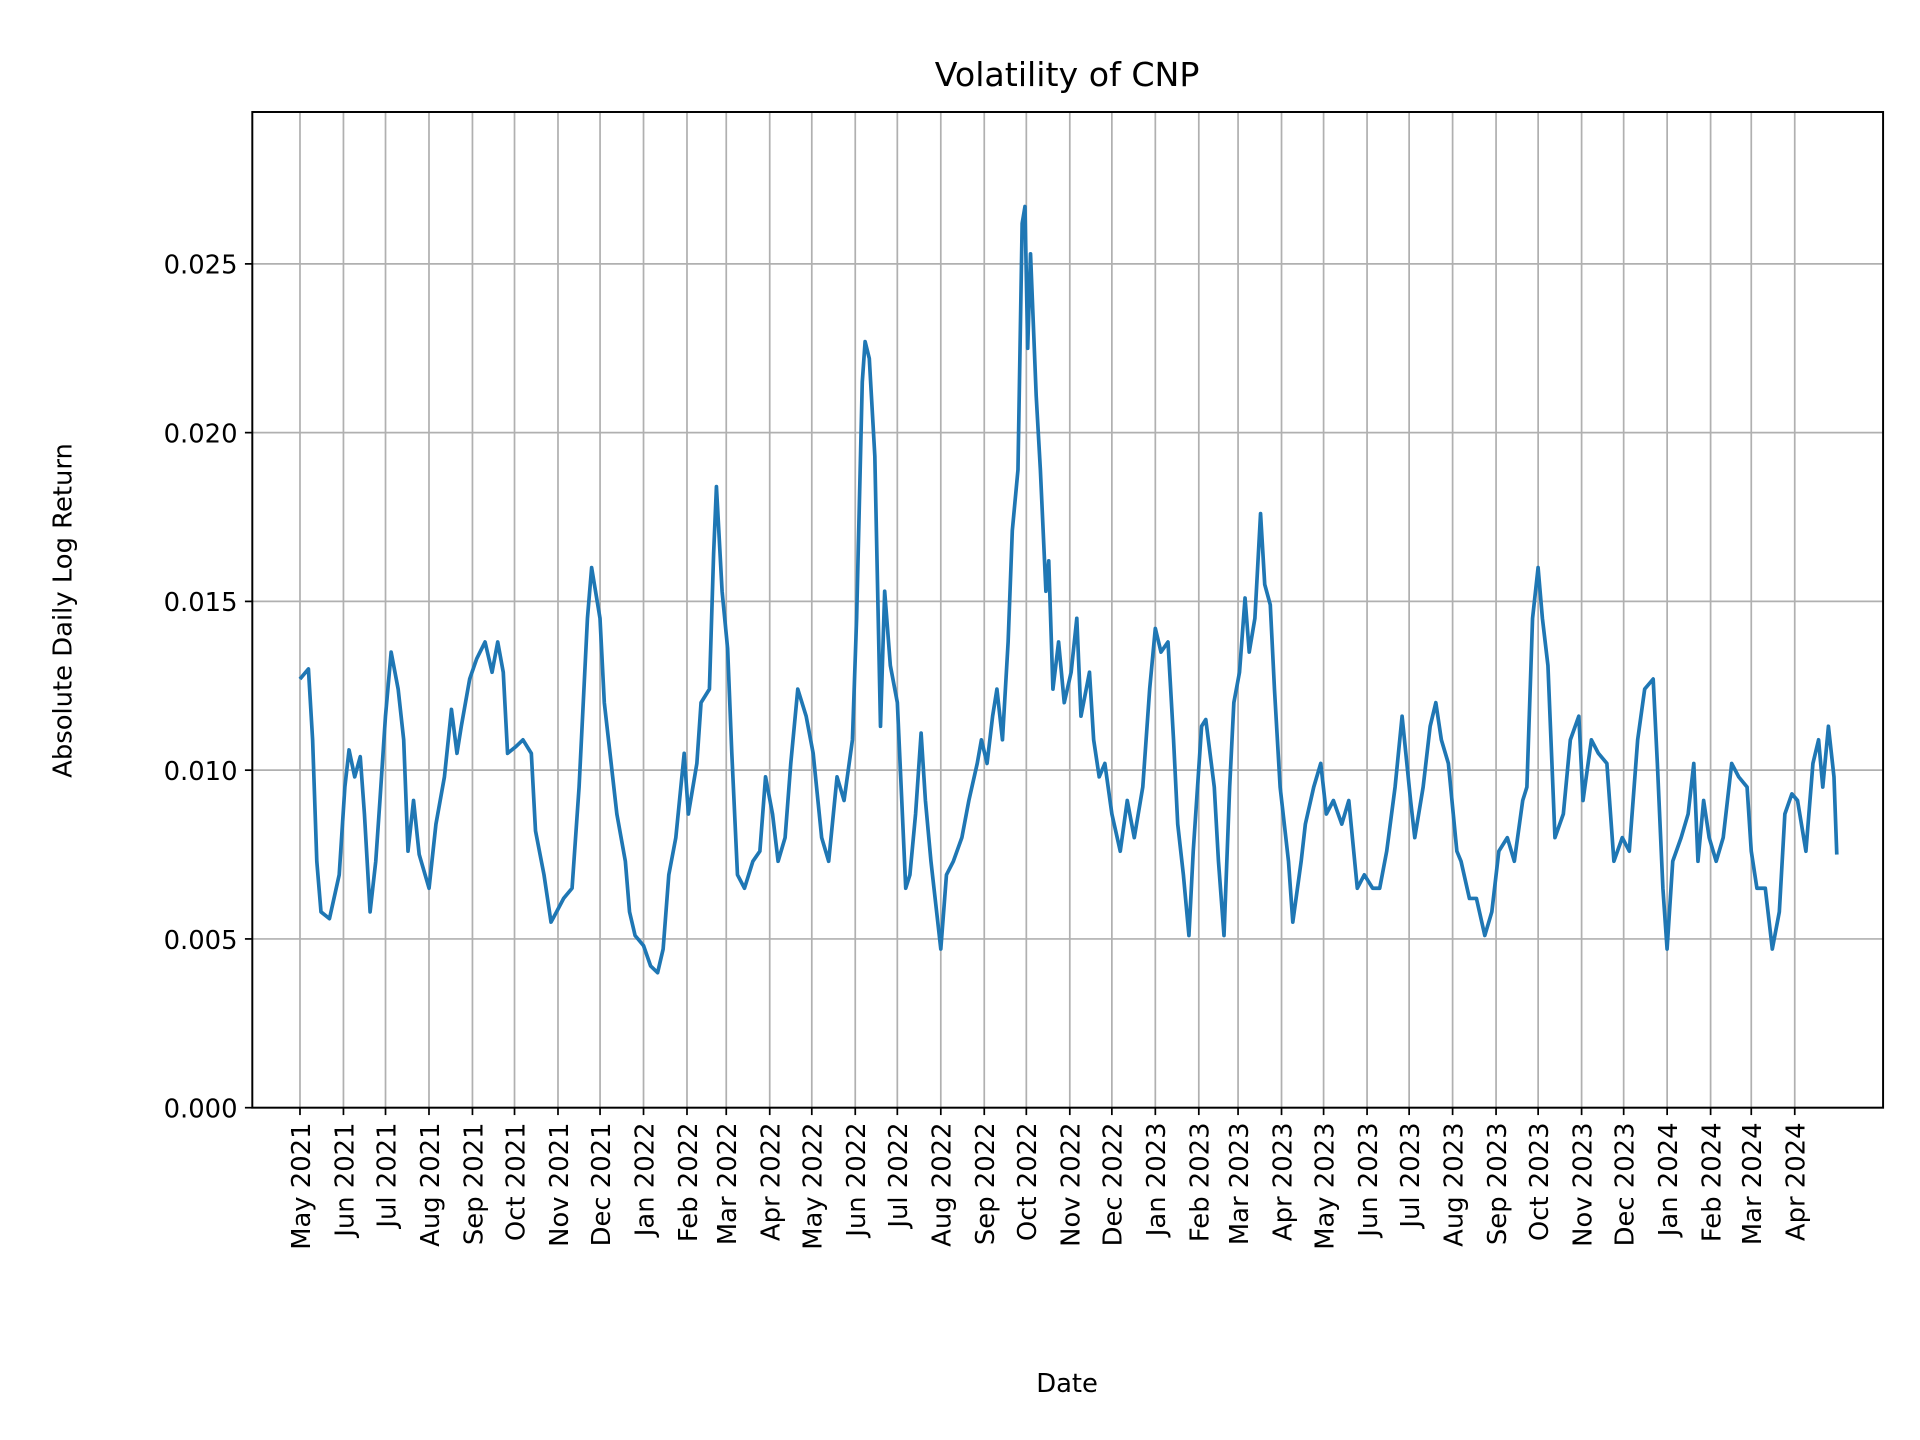  What do you see at coordinates (201, 266) in the screenshot?
I see `y-tick-label: 0.025` at bounding box center [201, 266].